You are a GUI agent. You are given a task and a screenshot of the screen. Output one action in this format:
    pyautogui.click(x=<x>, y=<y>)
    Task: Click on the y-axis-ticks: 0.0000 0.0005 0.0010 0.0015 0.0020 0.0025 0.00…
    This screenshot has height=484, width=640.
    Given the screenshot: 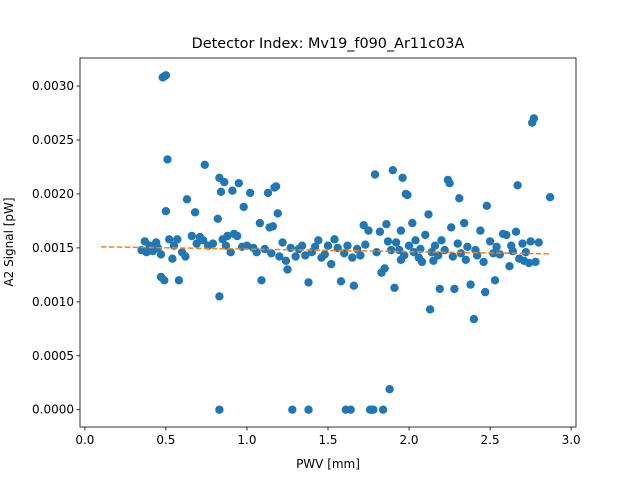 What is the action you would take?
    pyautogui.click(x=56, y=248)
    